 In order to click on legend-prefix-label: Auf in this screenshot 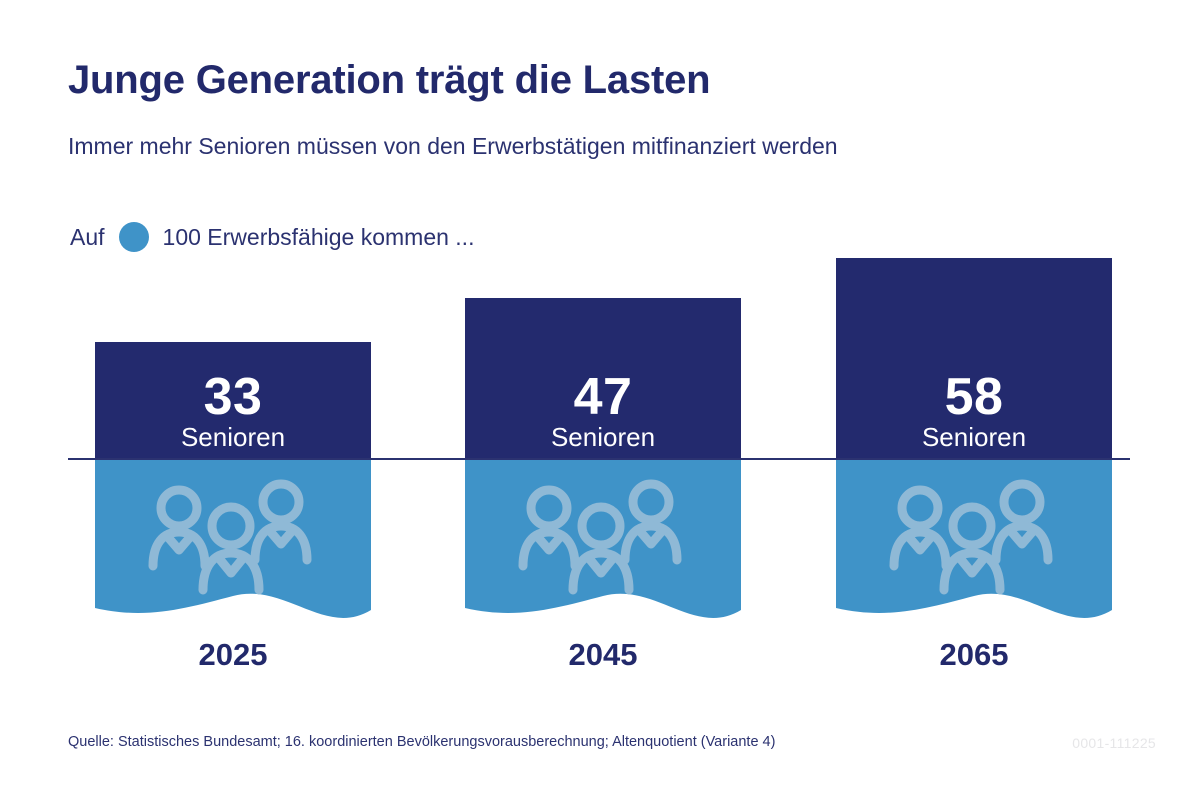, I will do `click(87, 236)`.